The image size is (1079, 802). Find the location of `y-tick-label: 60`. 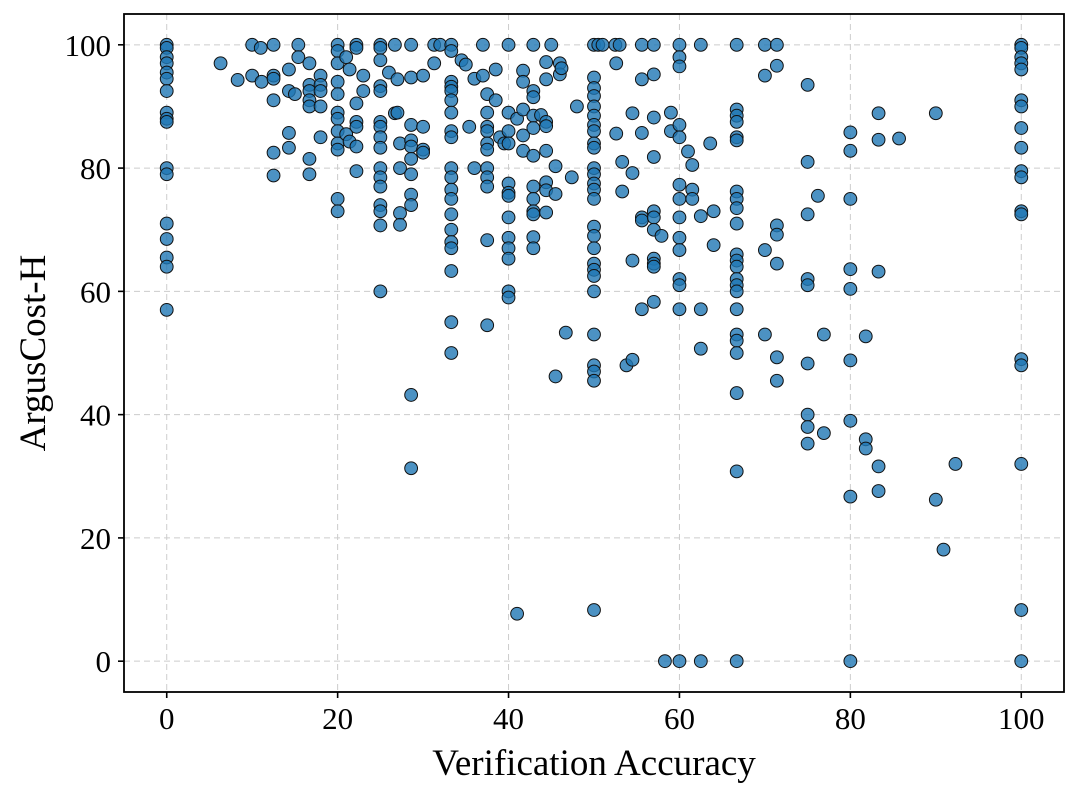

y-tick-label: 60 is located at coordinates (95, 291).